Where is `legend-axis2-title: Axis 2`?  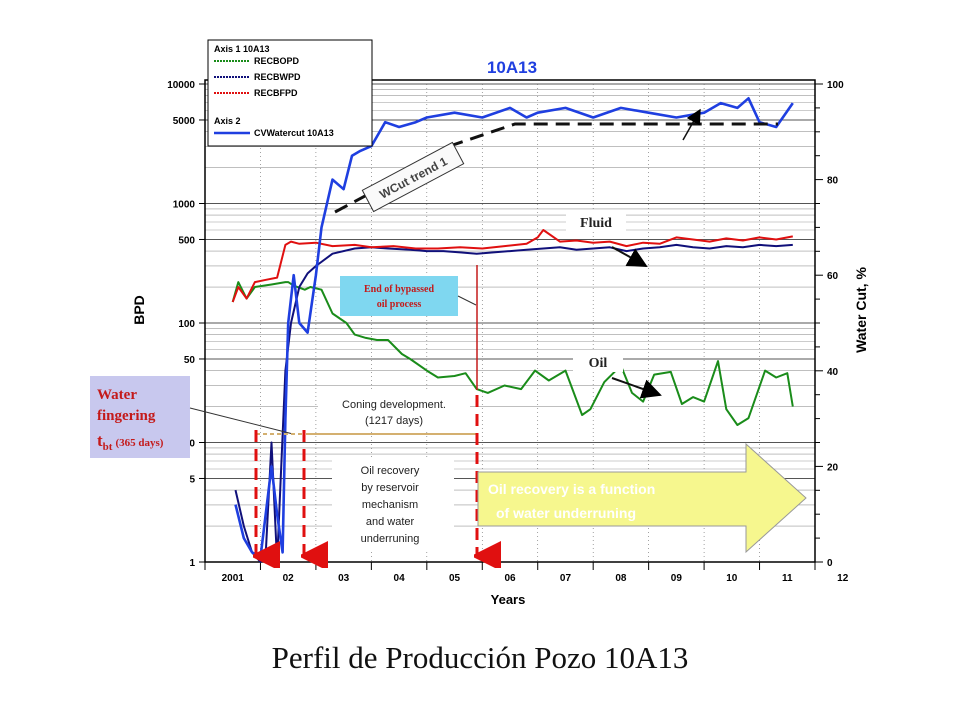 legend-axis2-title: Axis 2 is located at coordinates (227, 121).